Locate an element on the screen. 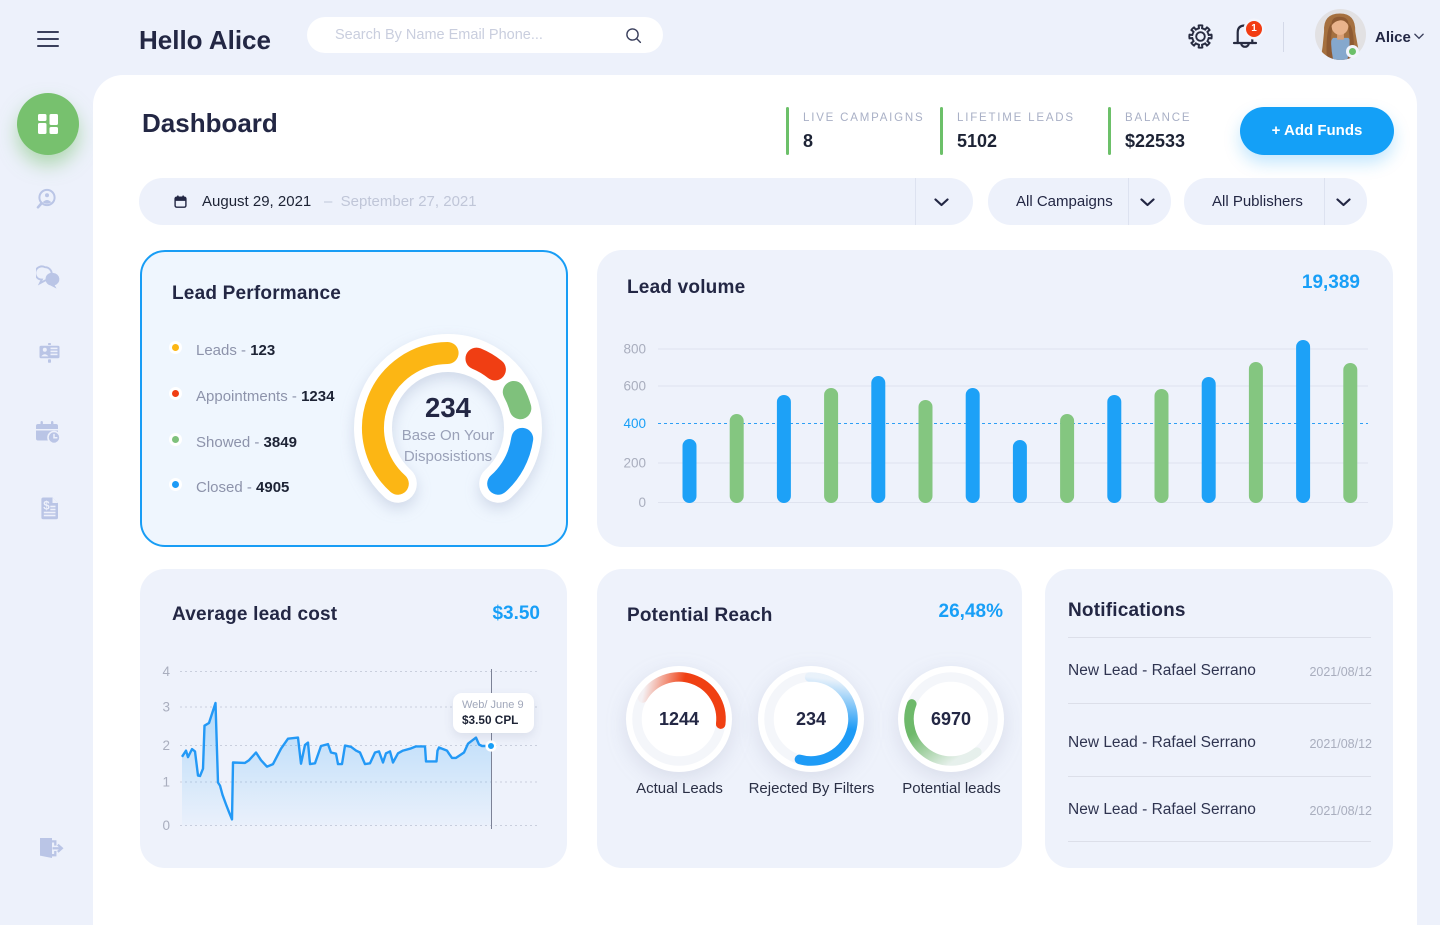 The height and width of the screenshot is (925, 1440). svg-text: 6970 is located at coordinates (951, 719).